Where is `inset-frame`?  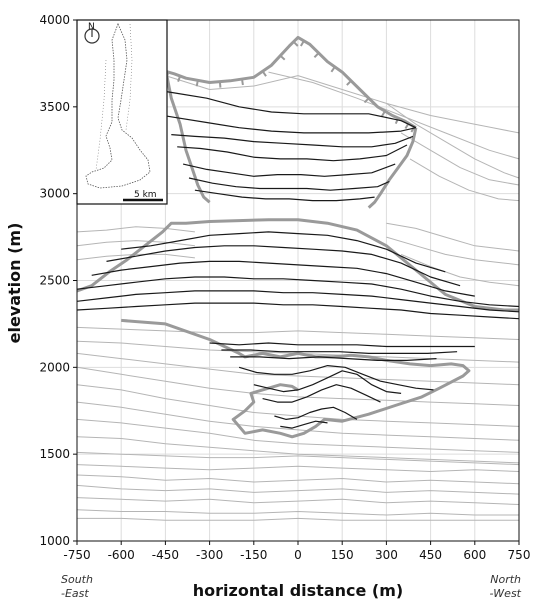 inset-frame is located at coordinates (122, 112).